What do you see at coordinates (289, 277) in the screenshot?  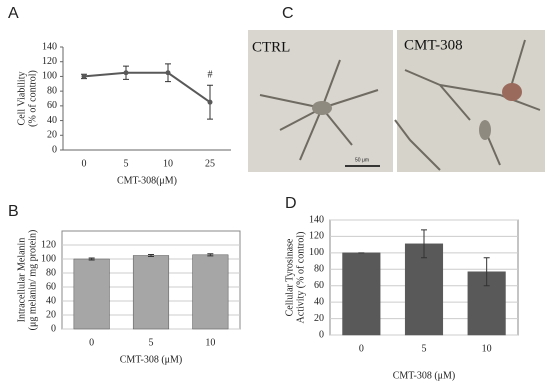 I see `y-axis-title: Cellular Tyrosinase` at bounding box center [289, 277].